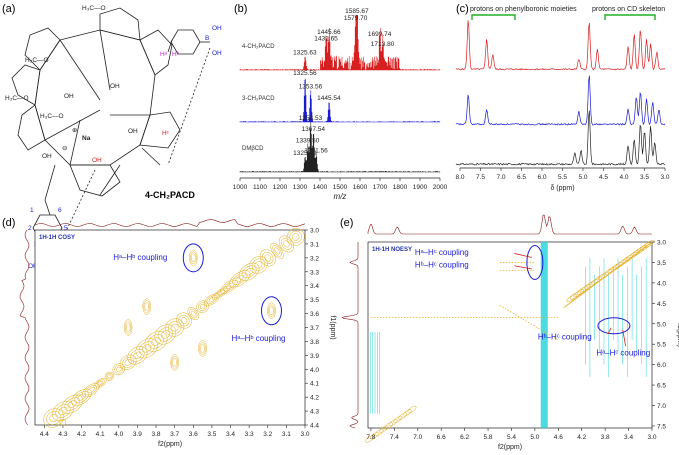 The height and width of the screenshot is (455, 679). Describe the element at coordinates (350, 335) in the screenshot. I see `noesy-left-projection` at that location.